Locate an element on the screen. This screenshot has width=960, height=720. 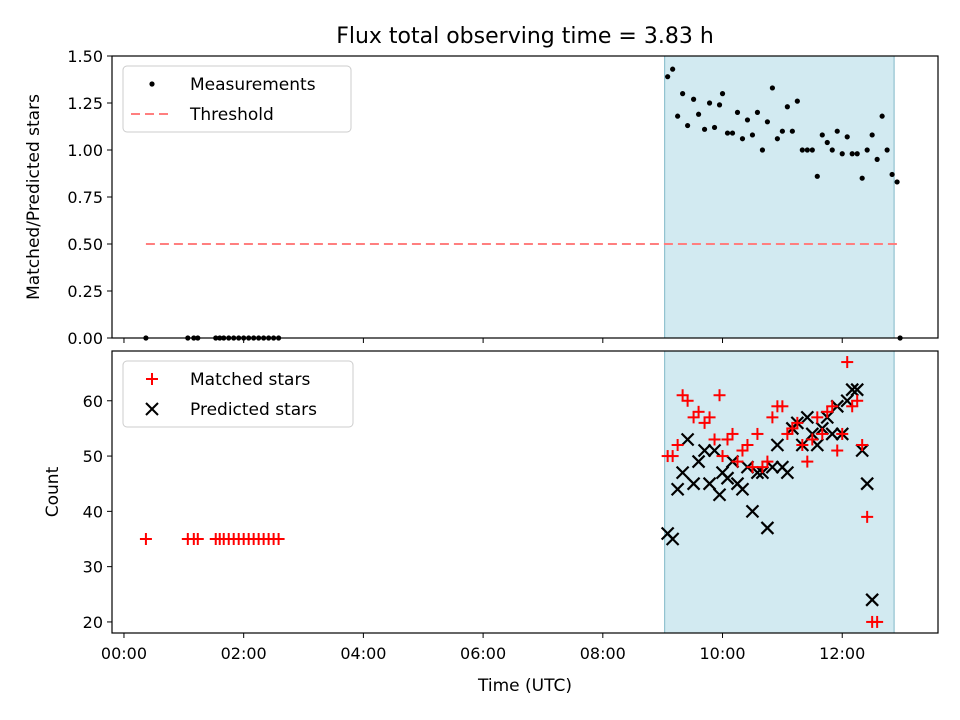
x-tick-label: 02:00 is located at coordinates (244, 653).